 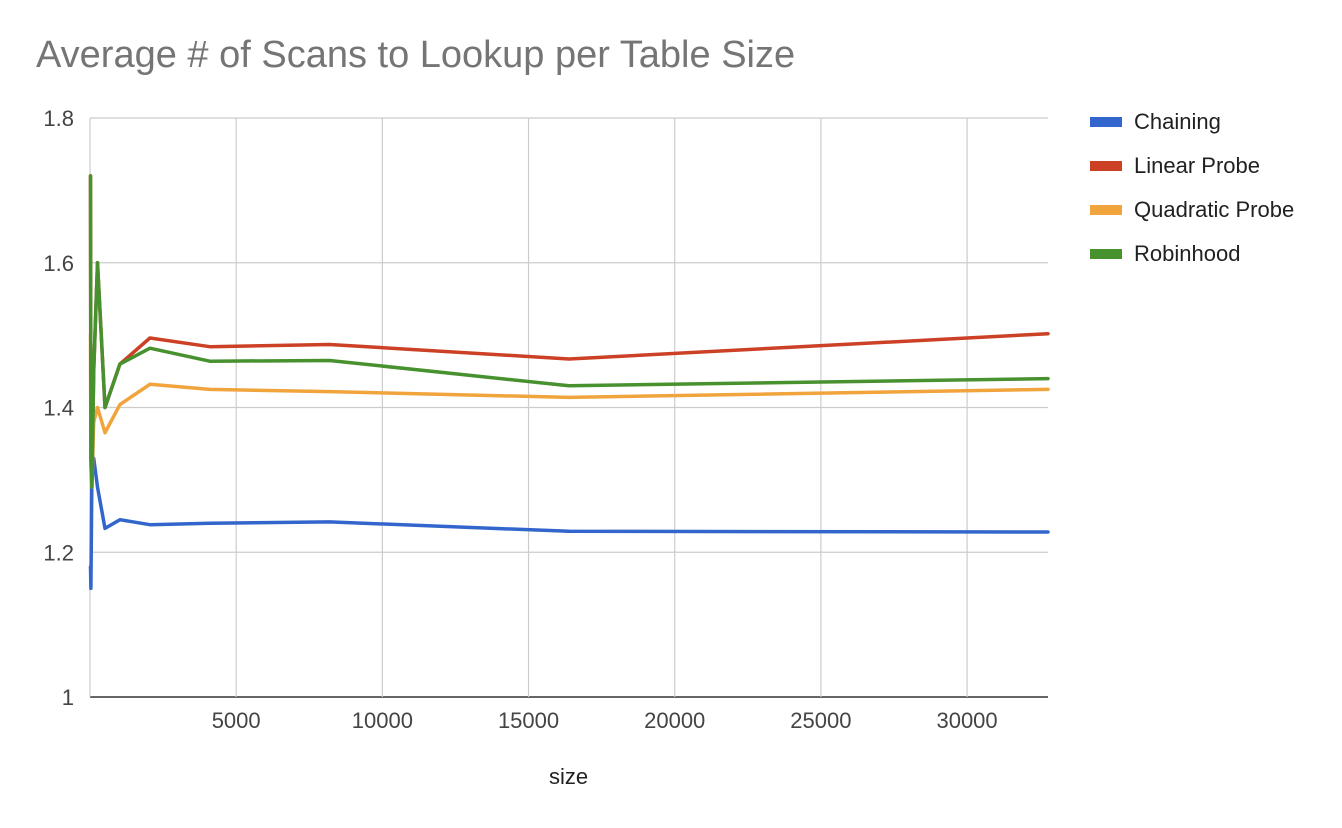 What do you see at coordinates (820, 720) in the screenshot?
I see `x-tick-label: 25000` at bounding box center [820, 720].